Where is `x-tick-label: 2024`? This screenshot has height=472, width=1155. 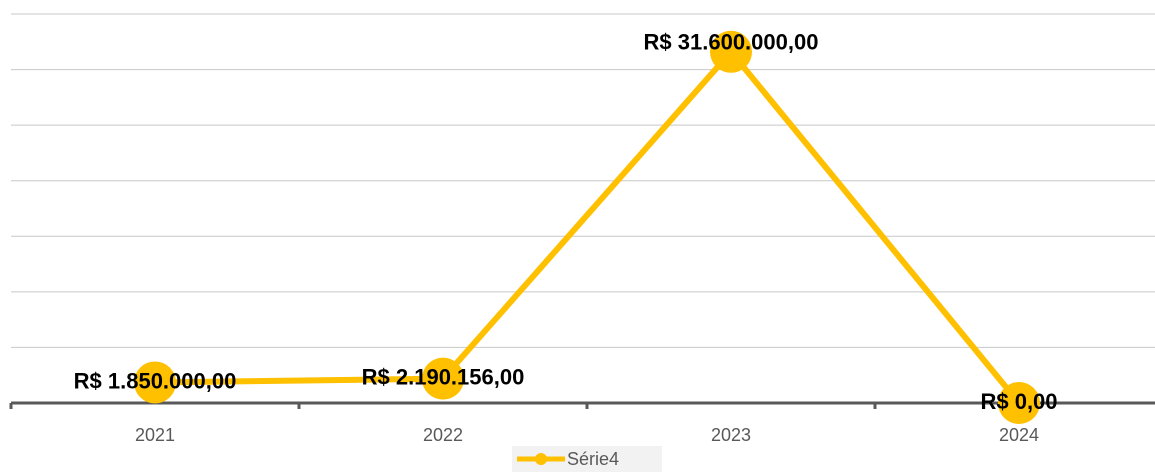 x-tick-label: 2024 is located at coordinates (1019, 435).